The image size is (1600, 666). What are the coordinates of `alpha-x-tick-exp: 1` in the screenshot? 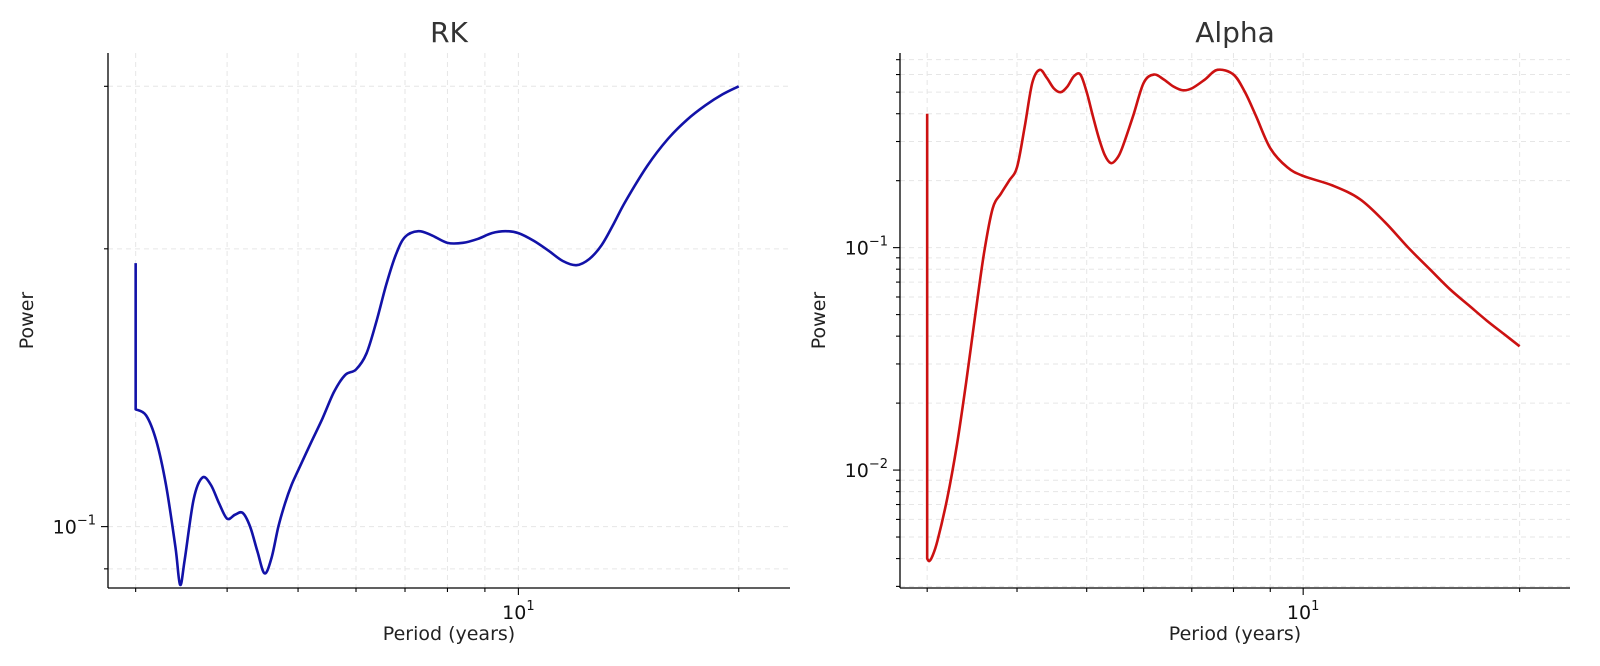 It's located at (1315, 606).